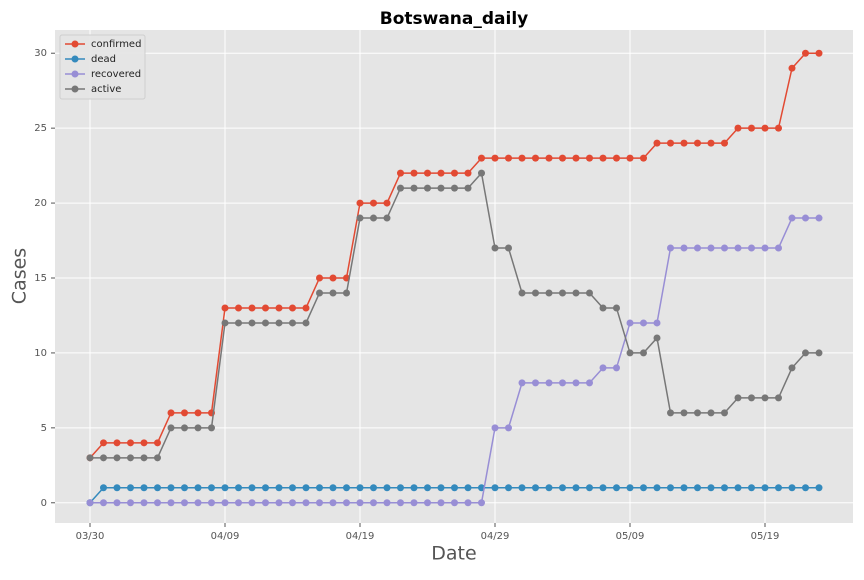 Image resolution: width=864 pixels, height=580 pixels. What do you see at coordinates (40, 128) in the screenshot?
I see `y-tick-label: 25` at bounding box center [40, 128].